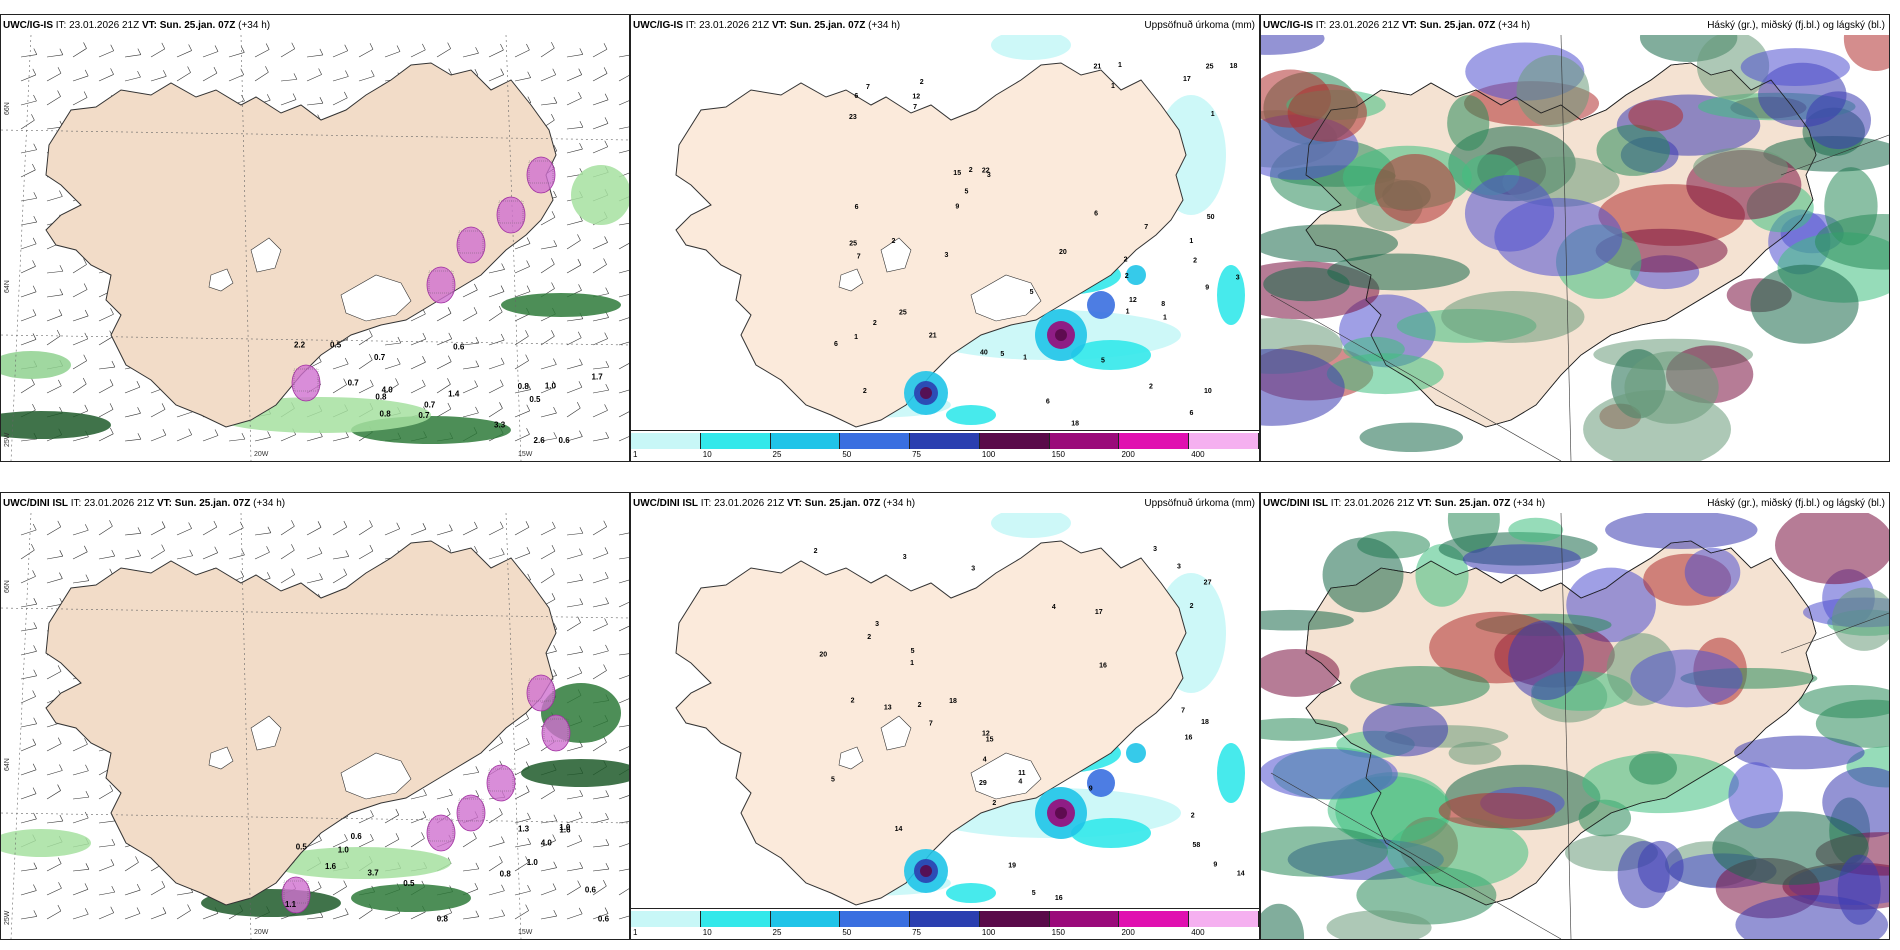 This screenshot has width=1900, height=950. What do you see at coordinates (1061, 335) in the screenshot?
I see `precip-max` at bounding box center [1061, 335].